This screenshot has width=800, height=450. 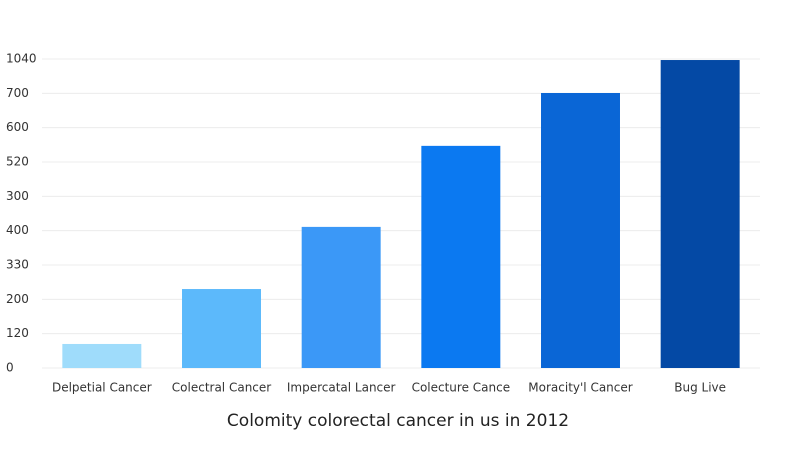 I want to click on y-tick-label: 330, so click(x=17, y=265).